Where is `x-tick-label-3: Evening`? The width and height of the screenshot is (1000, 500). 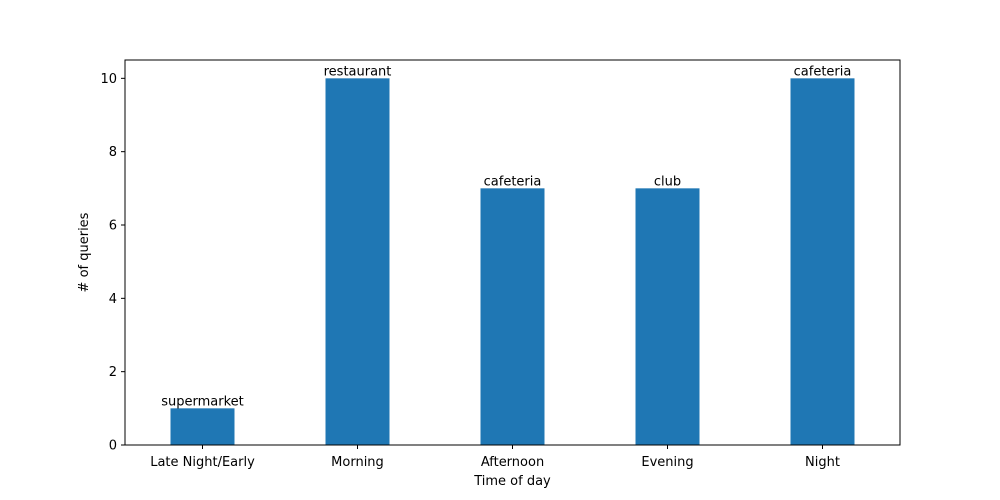
x-tick-label-3: Evening is located at coordinates (667, 462).